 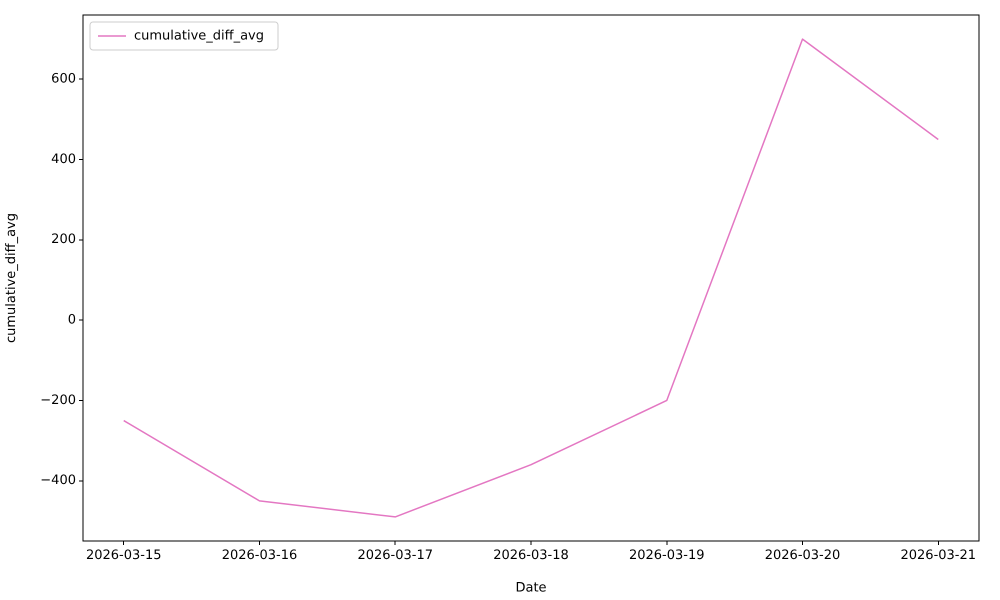 I want to click on x-tick-label: 2026-03-19, so click(x=666, y=556).